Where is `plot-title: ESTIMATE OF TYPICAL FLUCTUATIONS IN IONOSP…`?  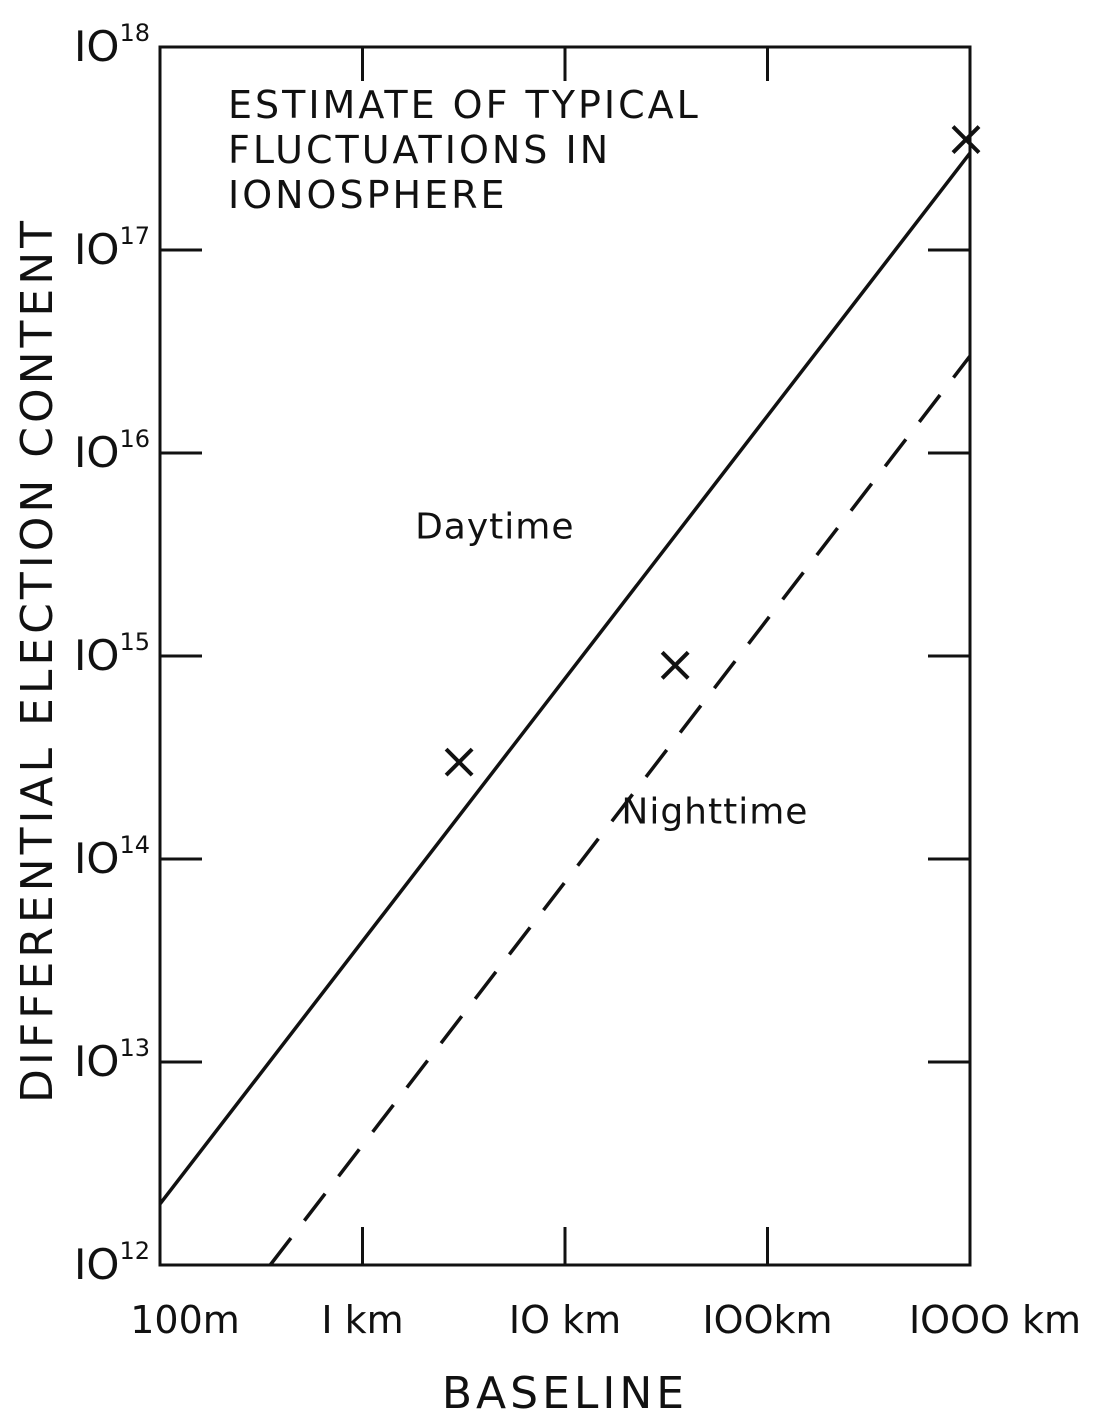
plot-title: ESTIMATE OF TYPICAL FLUCTUATIONS IN IONOSP… is located at coordinates (464, 150).